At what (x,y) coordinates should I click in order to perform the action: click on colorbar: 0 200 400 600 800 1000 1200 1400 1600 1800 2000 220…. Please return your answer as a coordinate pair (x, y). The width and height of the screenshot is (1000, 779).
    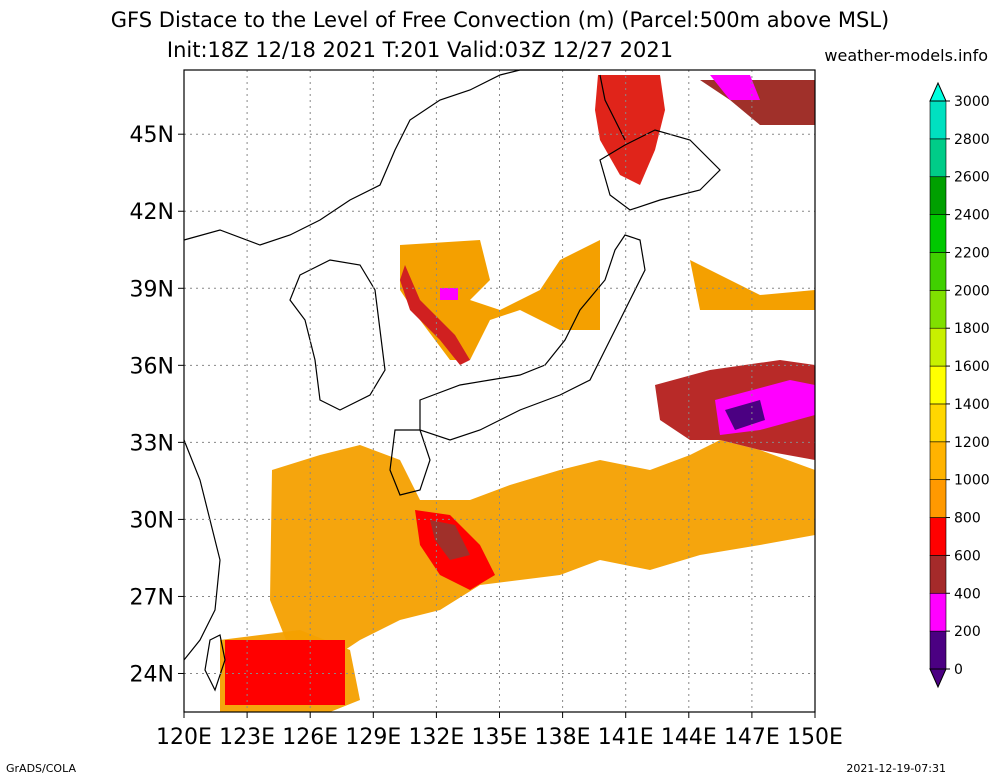
    Looking at the image, I should click on (959, 385).